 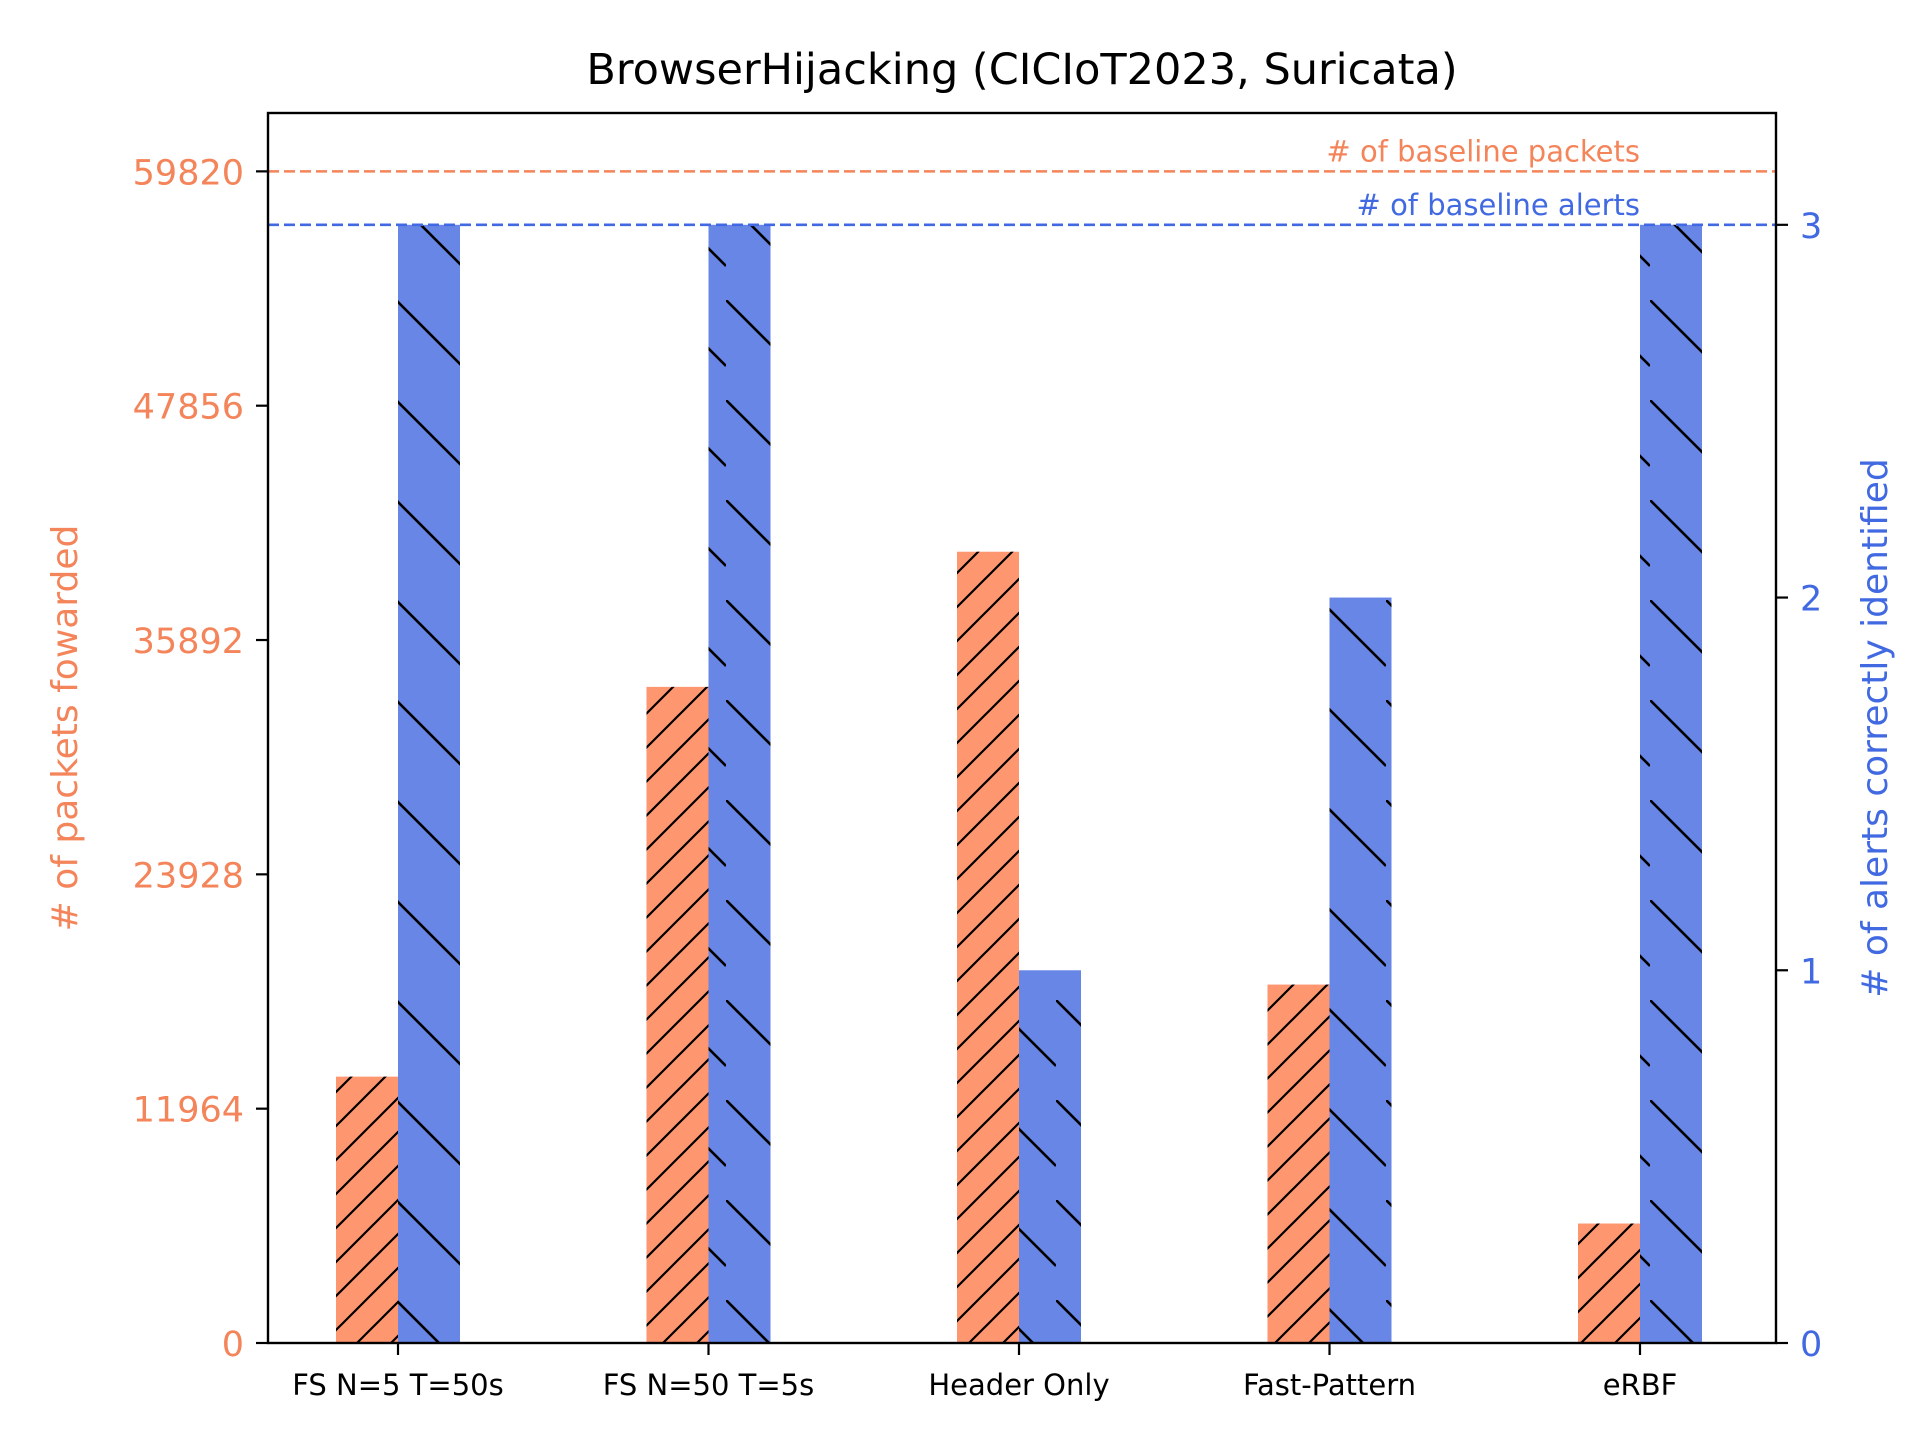 I want to click on left-tick-label-1: 11964, so click(x=188, y=1111).